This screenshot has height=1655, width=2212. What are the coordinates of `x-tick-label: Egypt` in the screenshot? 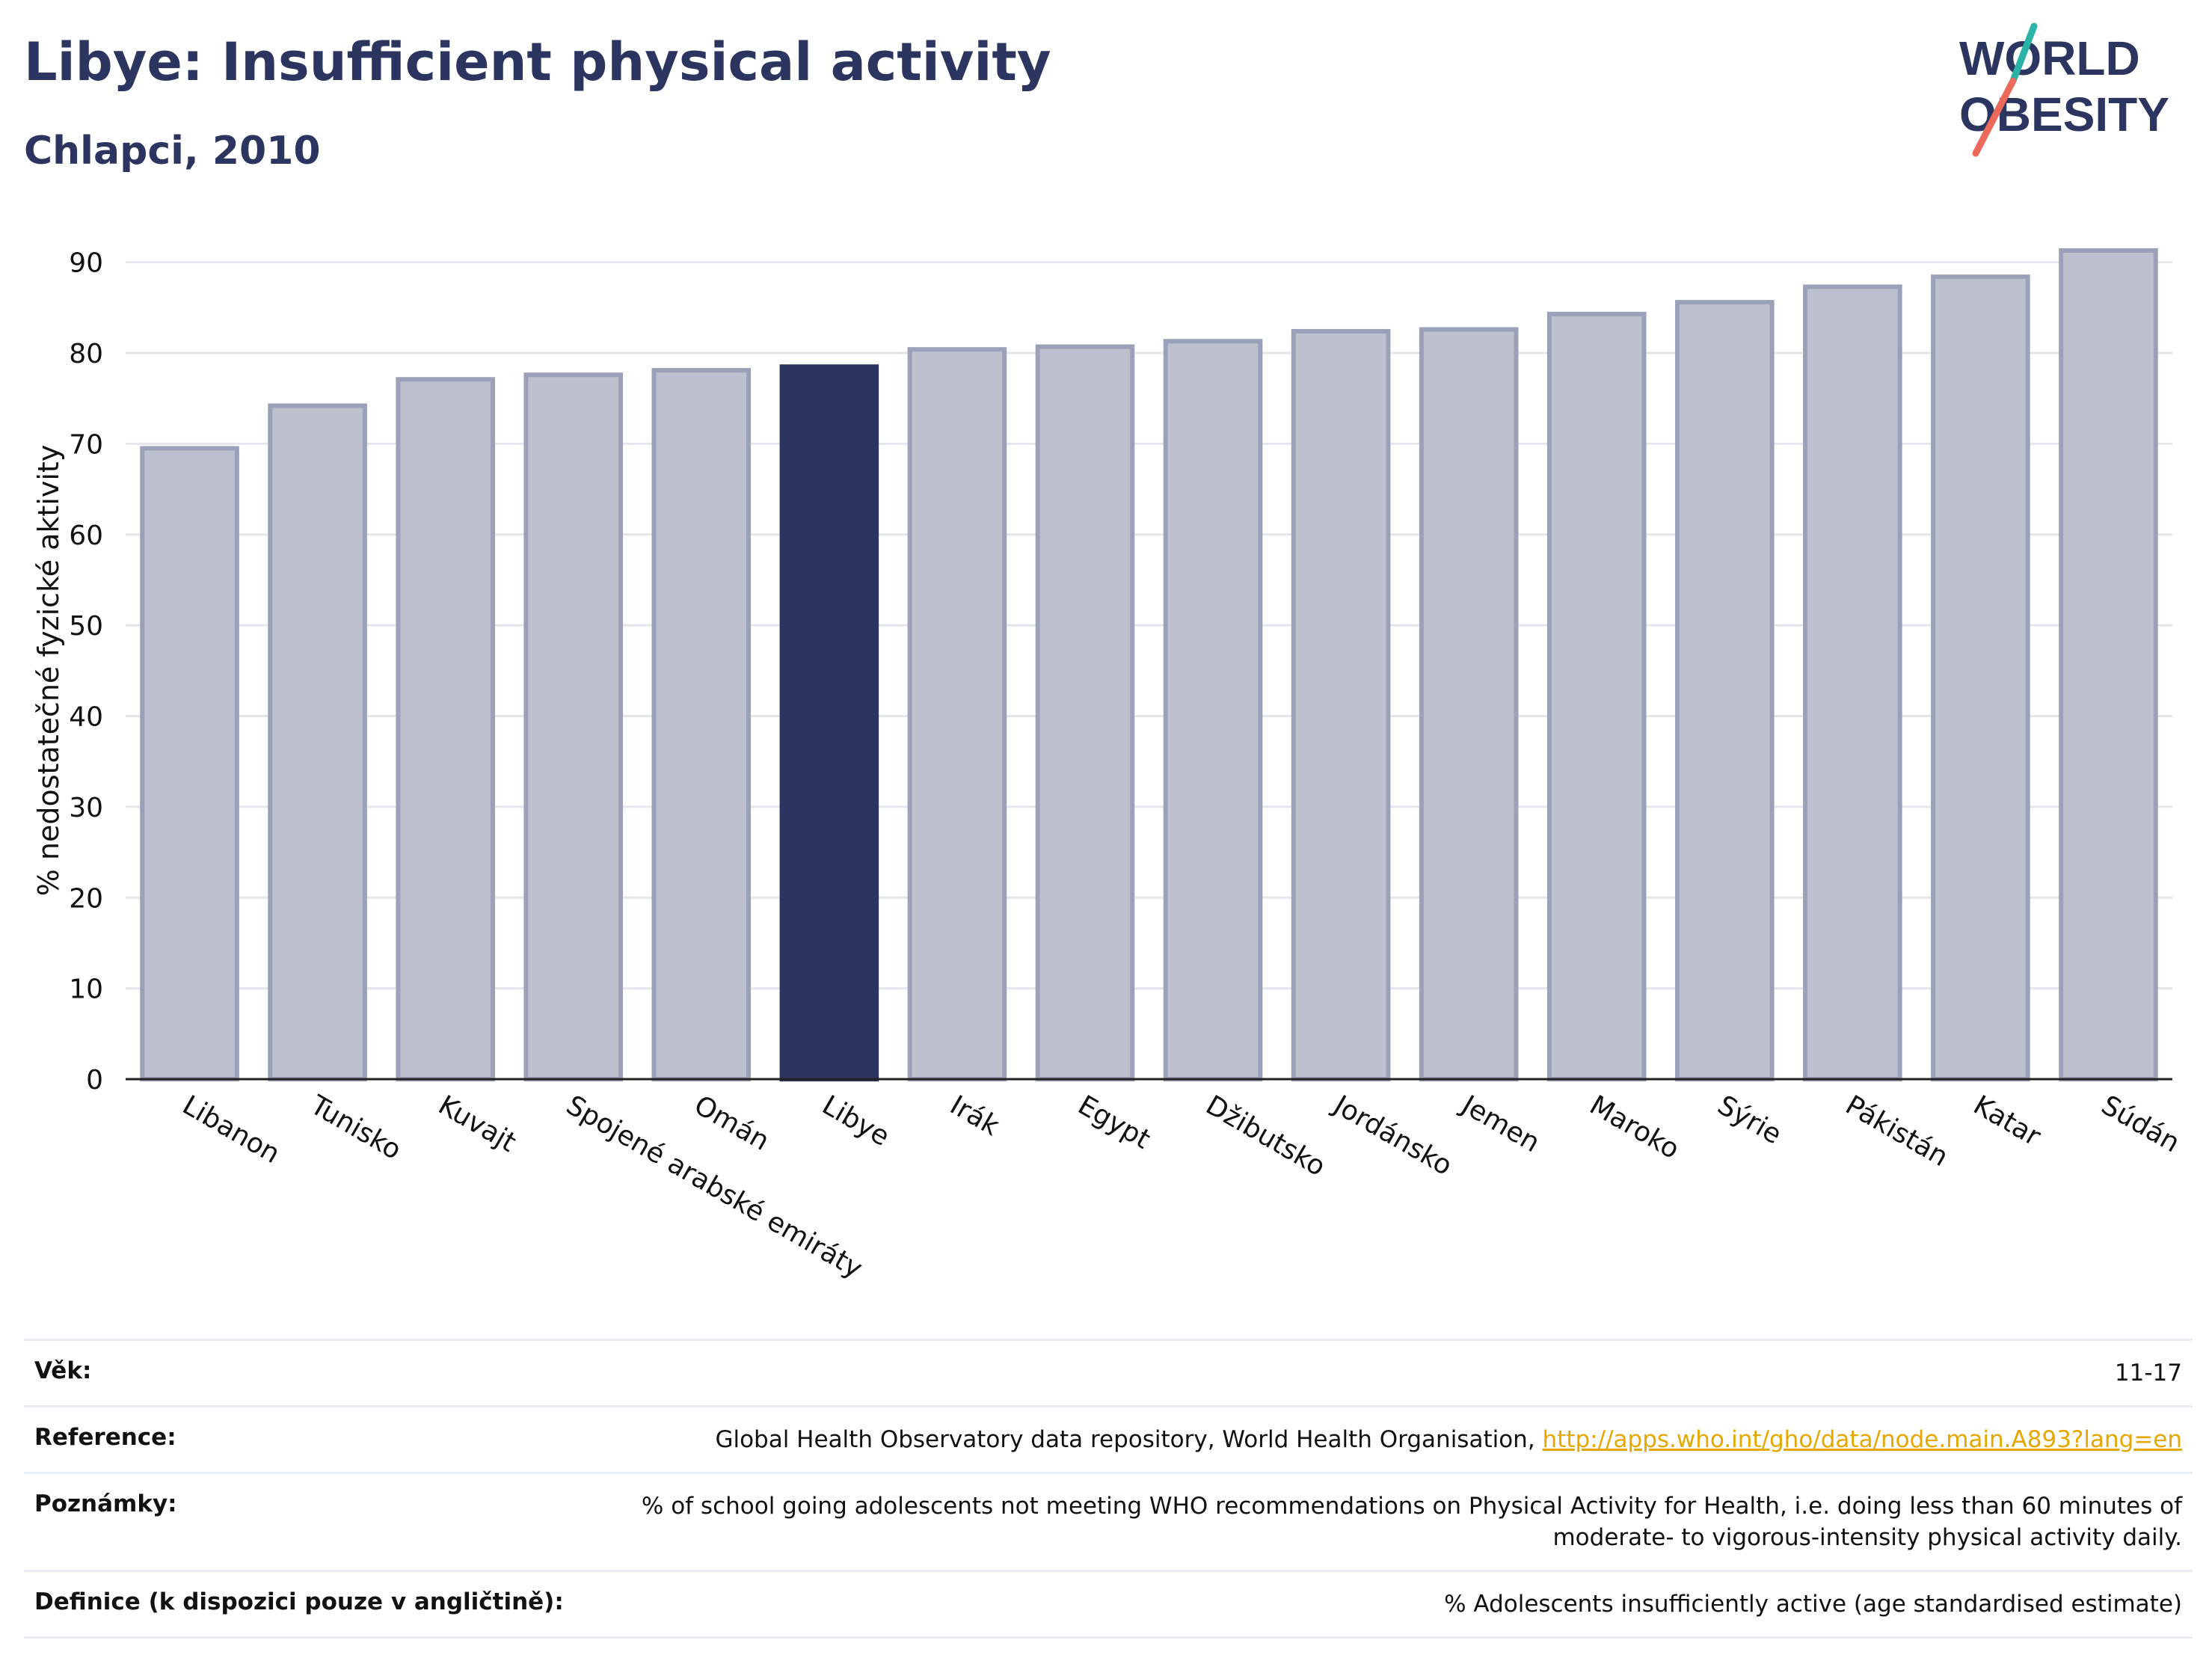 It's located at (1113, 1122).